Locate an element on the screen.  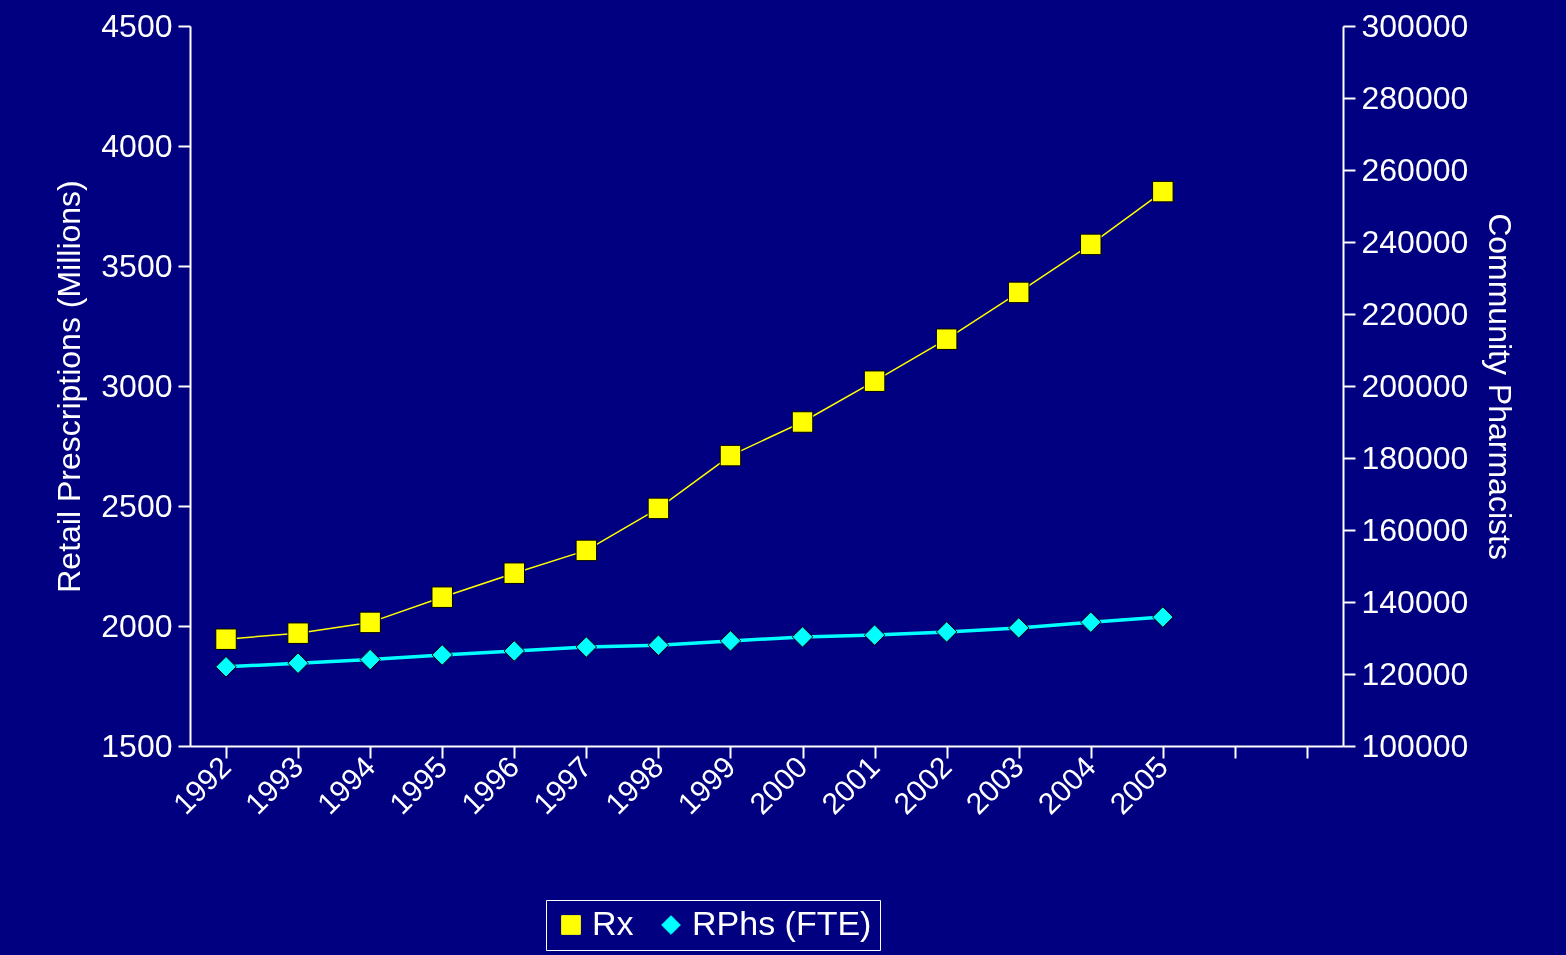
y-tick-label: 1500 is located at coordinates (137, 745).